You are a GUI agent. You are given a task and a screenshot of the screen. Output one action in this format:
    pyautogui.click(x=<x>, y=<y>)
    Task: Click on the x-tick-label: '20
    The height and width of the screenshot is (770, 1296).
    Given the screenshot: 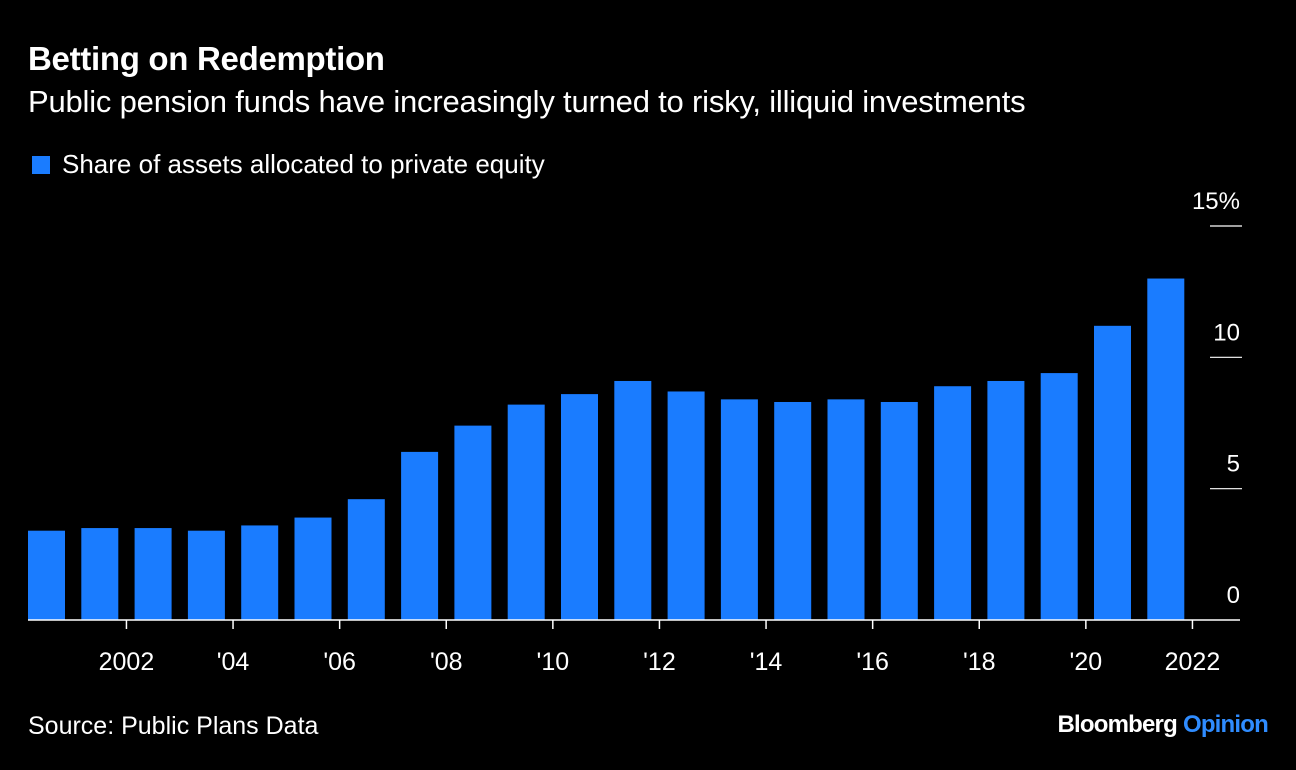 What is the action you would take?
    pyautogui.click(x=1086, y=662)
    